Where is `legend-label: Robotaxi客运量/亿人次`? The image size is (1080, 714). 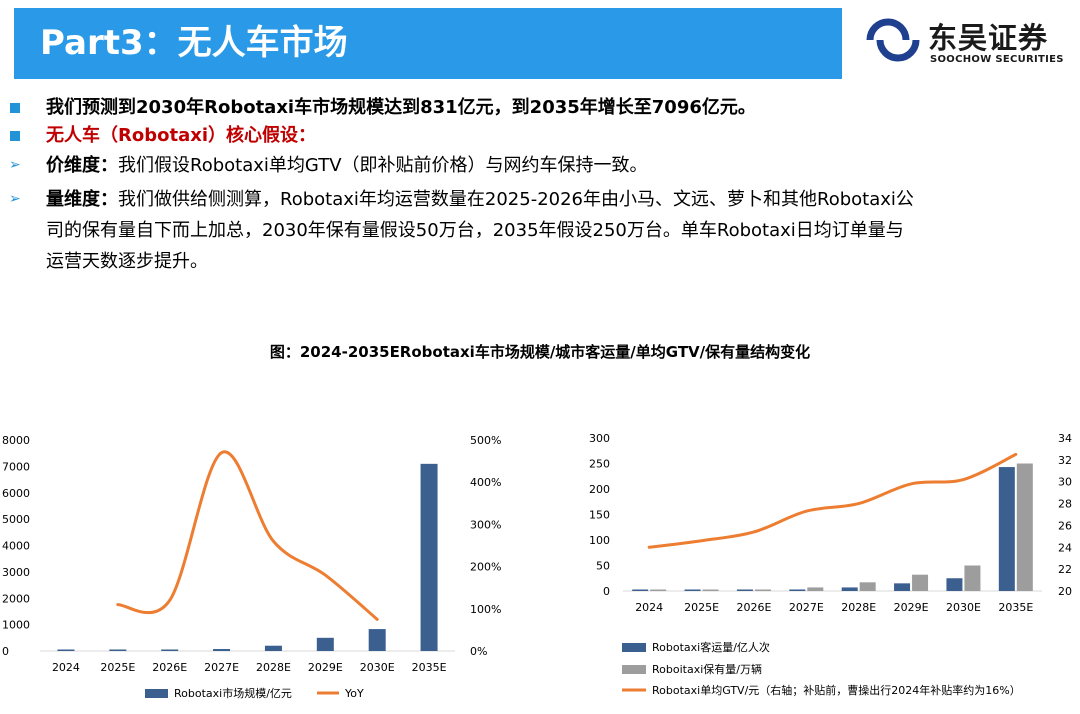
legend-label: Robotaxi客运量/亿人次 is located at coordinates (711, 647).